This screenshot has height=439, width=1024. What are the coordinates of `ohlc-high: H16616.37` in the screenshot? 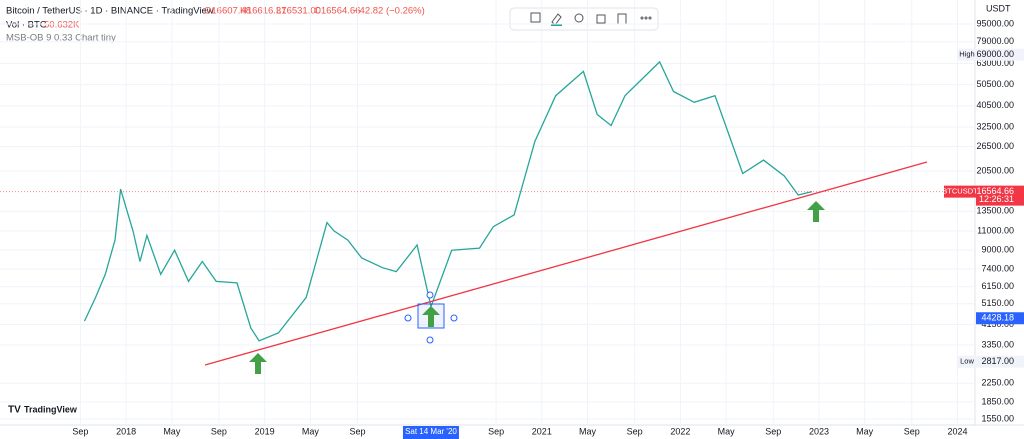 It's located at (263, 11).